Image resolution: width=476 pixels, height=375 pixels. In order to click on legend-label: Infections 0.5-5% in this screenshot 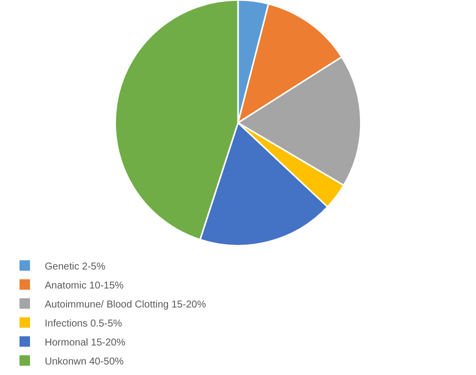, I will do `click(83, 324)`.